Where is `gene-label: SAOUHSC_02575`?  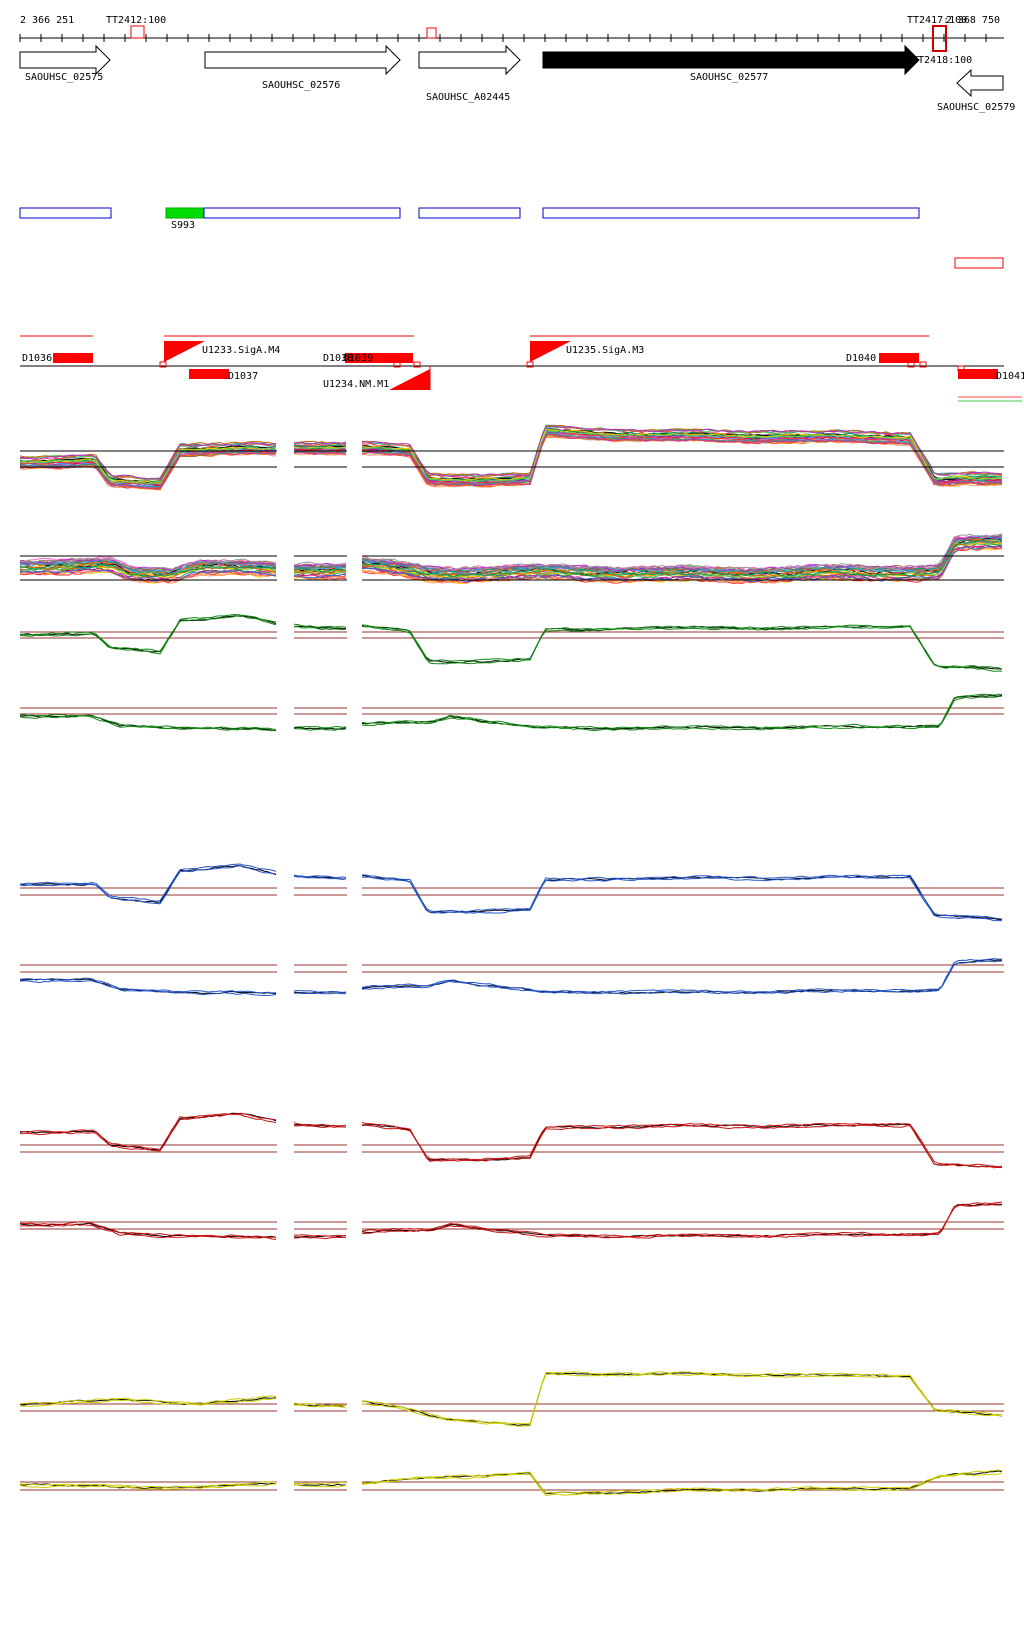
gene-label: SAOUHSC_02575 is located at coordinates (64, 77).